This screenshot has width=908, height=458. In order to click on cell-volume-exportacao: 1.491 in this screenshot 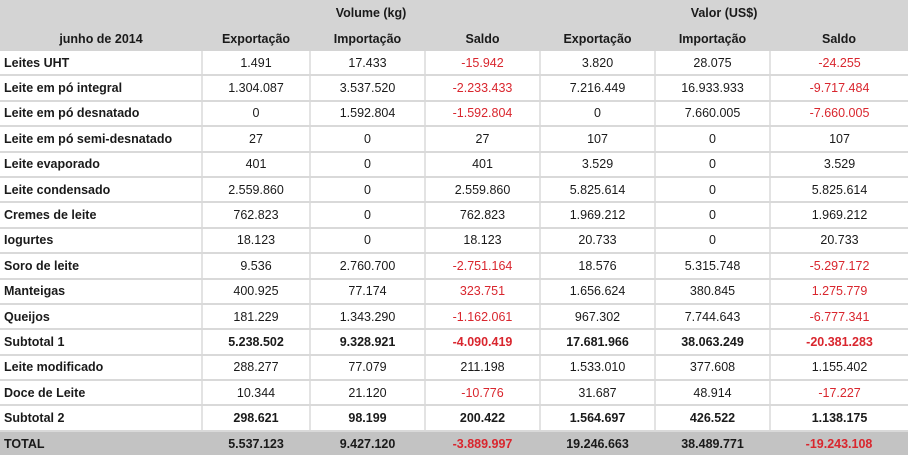, I will do `click(256, 64)`.